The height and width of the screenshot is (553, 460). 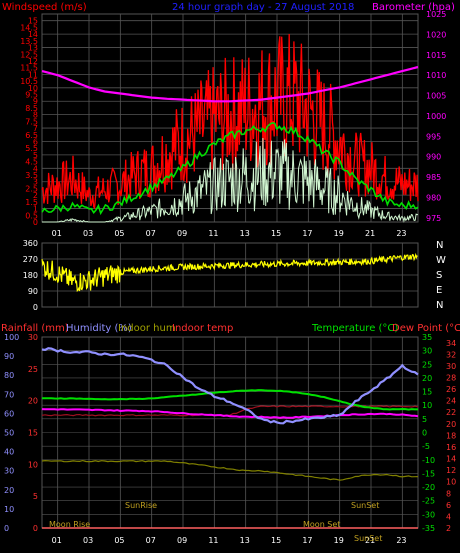 I want to click on baro-ytick-label: 990, so click(x=433, y=157).